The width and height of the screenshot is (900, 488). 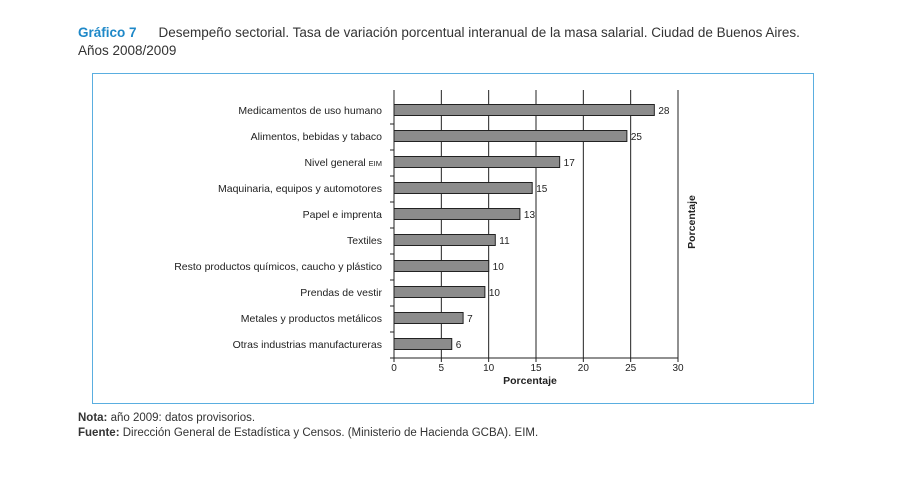 What do you see at coordinates (316, 137) in the screenshot?
I see `category-label: Alimentos, bebidas y tabaco` at bounding box center [316, 137].